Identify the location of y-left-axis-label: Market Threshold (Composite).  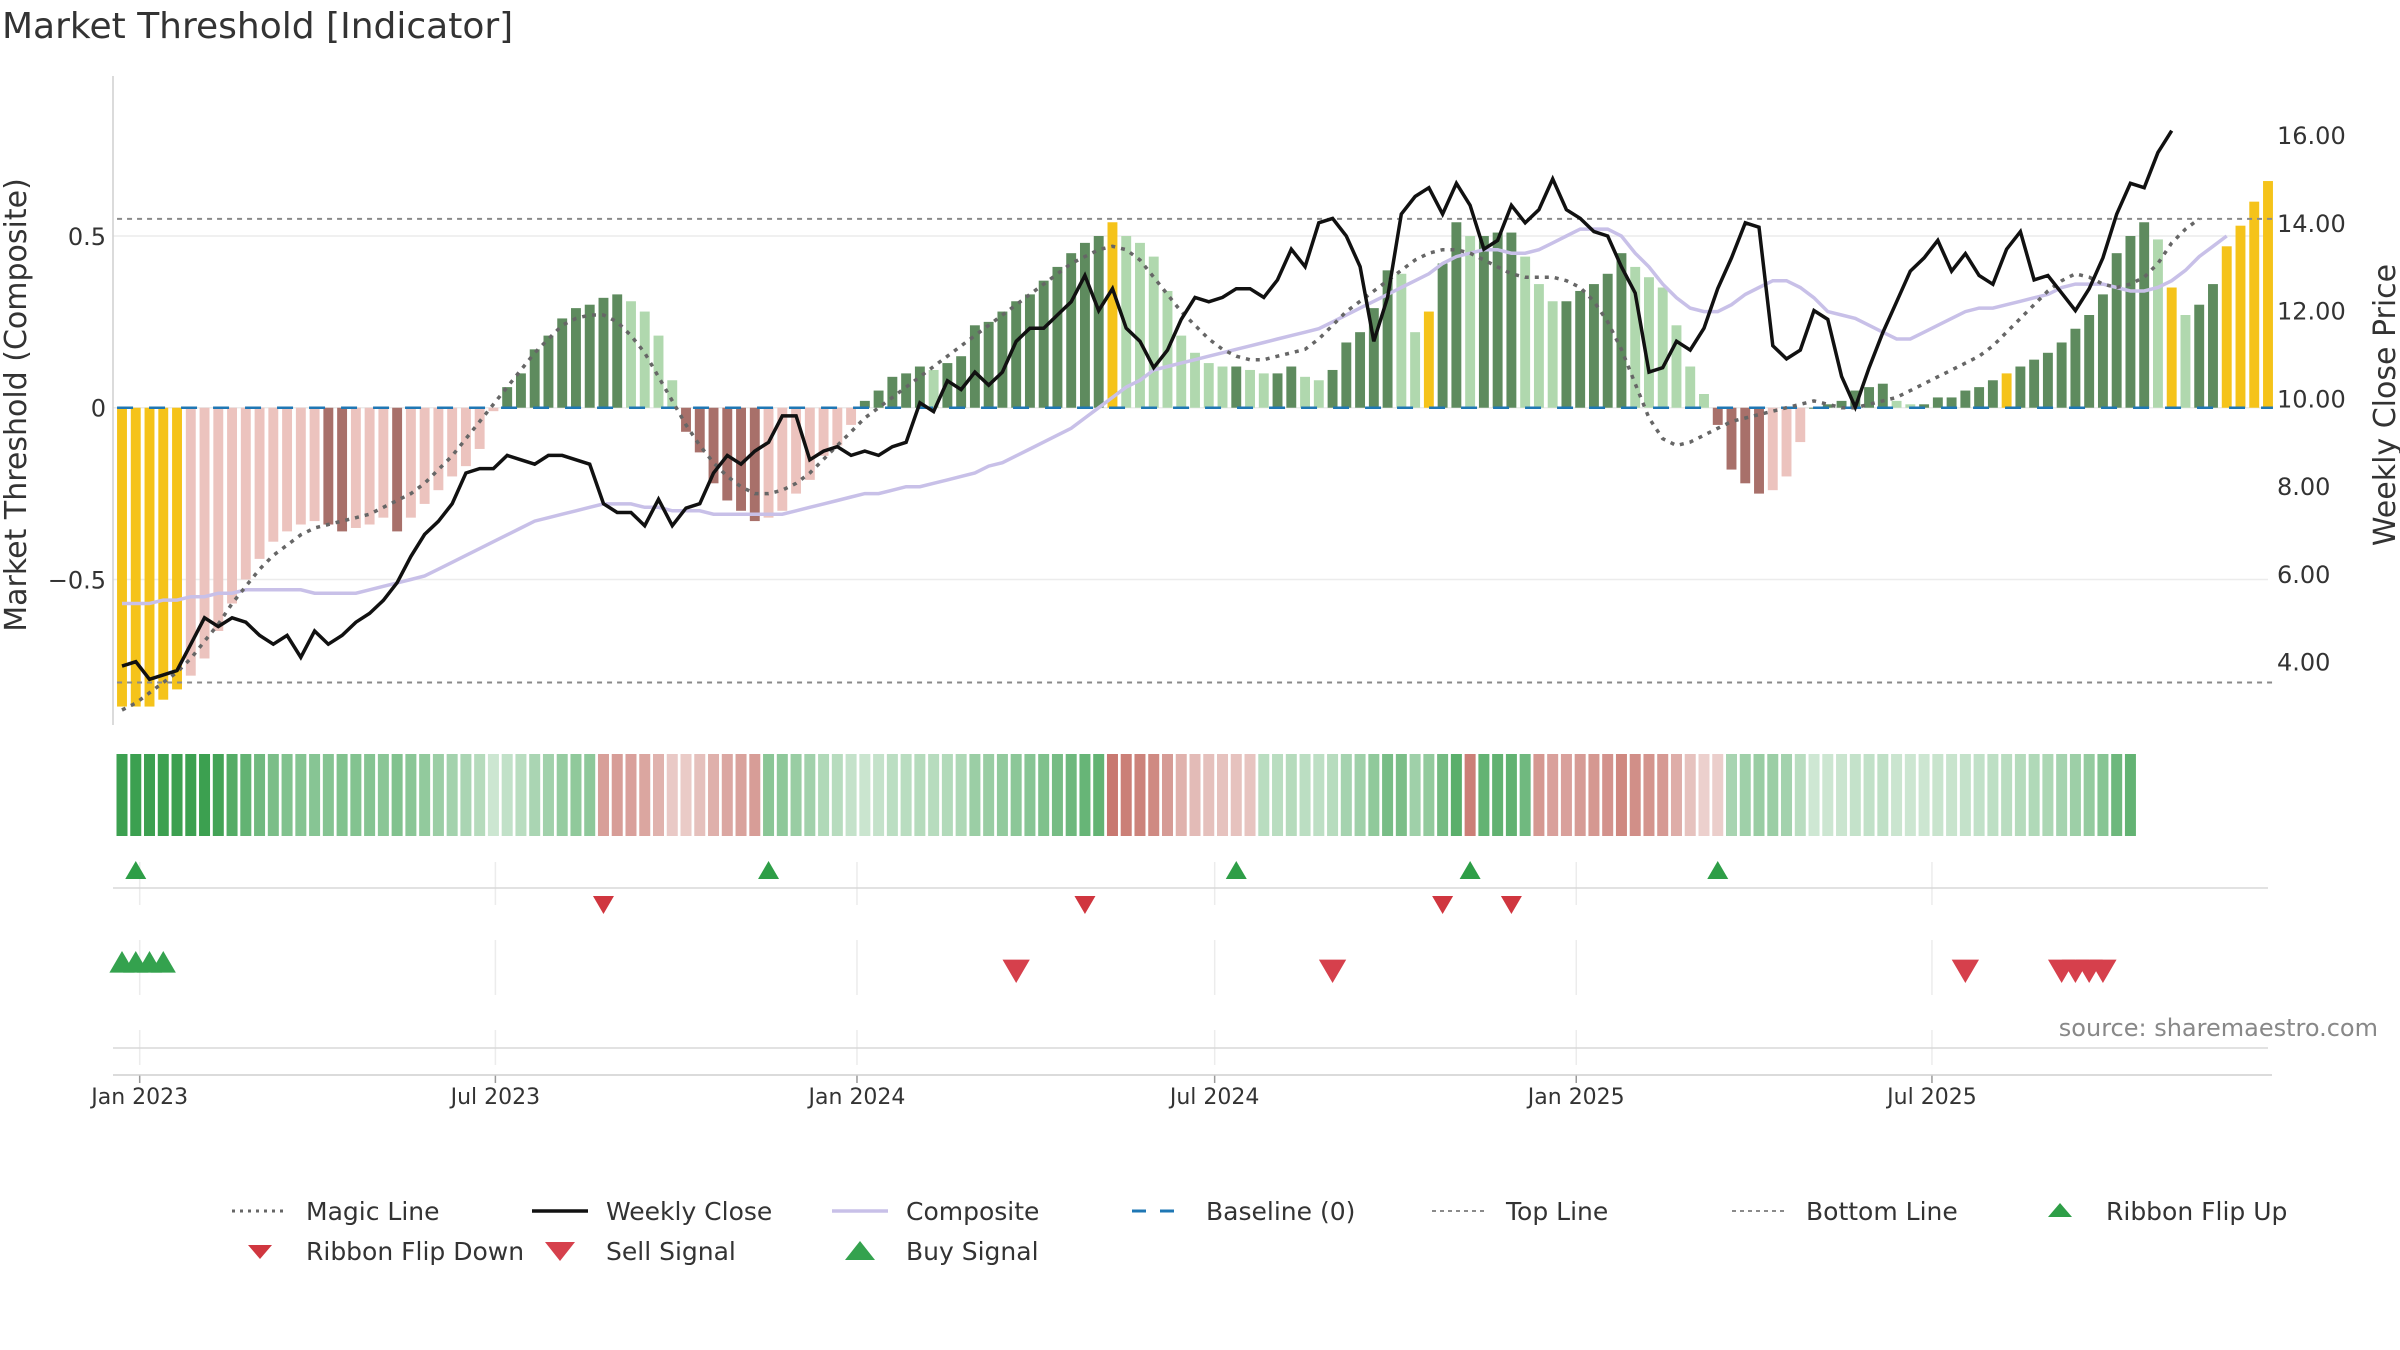
(17, 405).